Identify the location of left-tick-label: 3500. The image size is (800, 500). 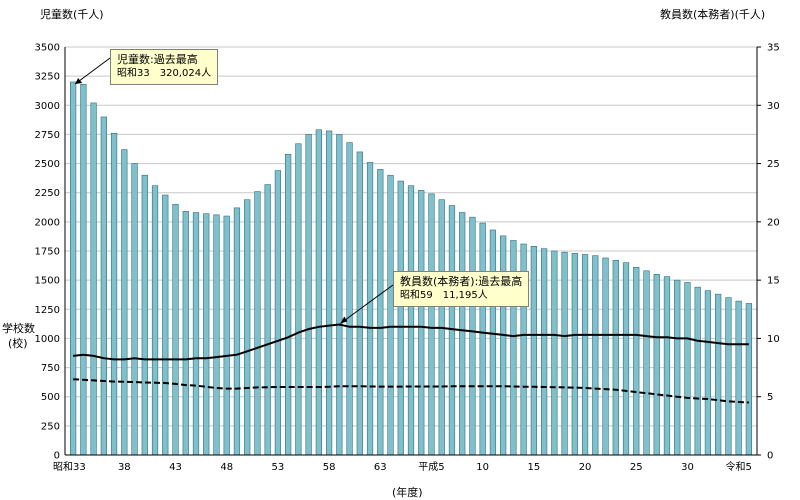
(47, 48).